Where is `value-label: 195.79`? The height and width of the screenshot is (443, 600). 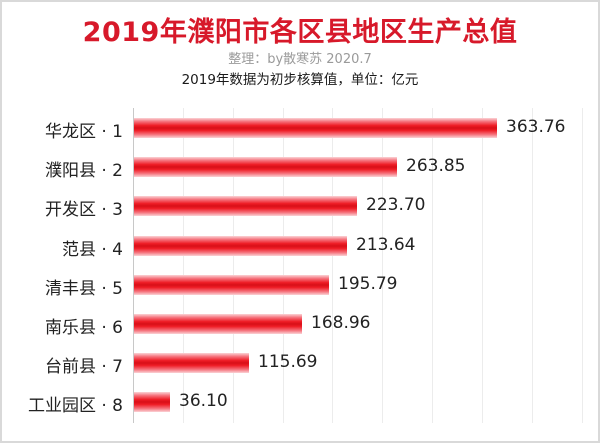 value-label: 195.79 is located at coordinates (368, 284).